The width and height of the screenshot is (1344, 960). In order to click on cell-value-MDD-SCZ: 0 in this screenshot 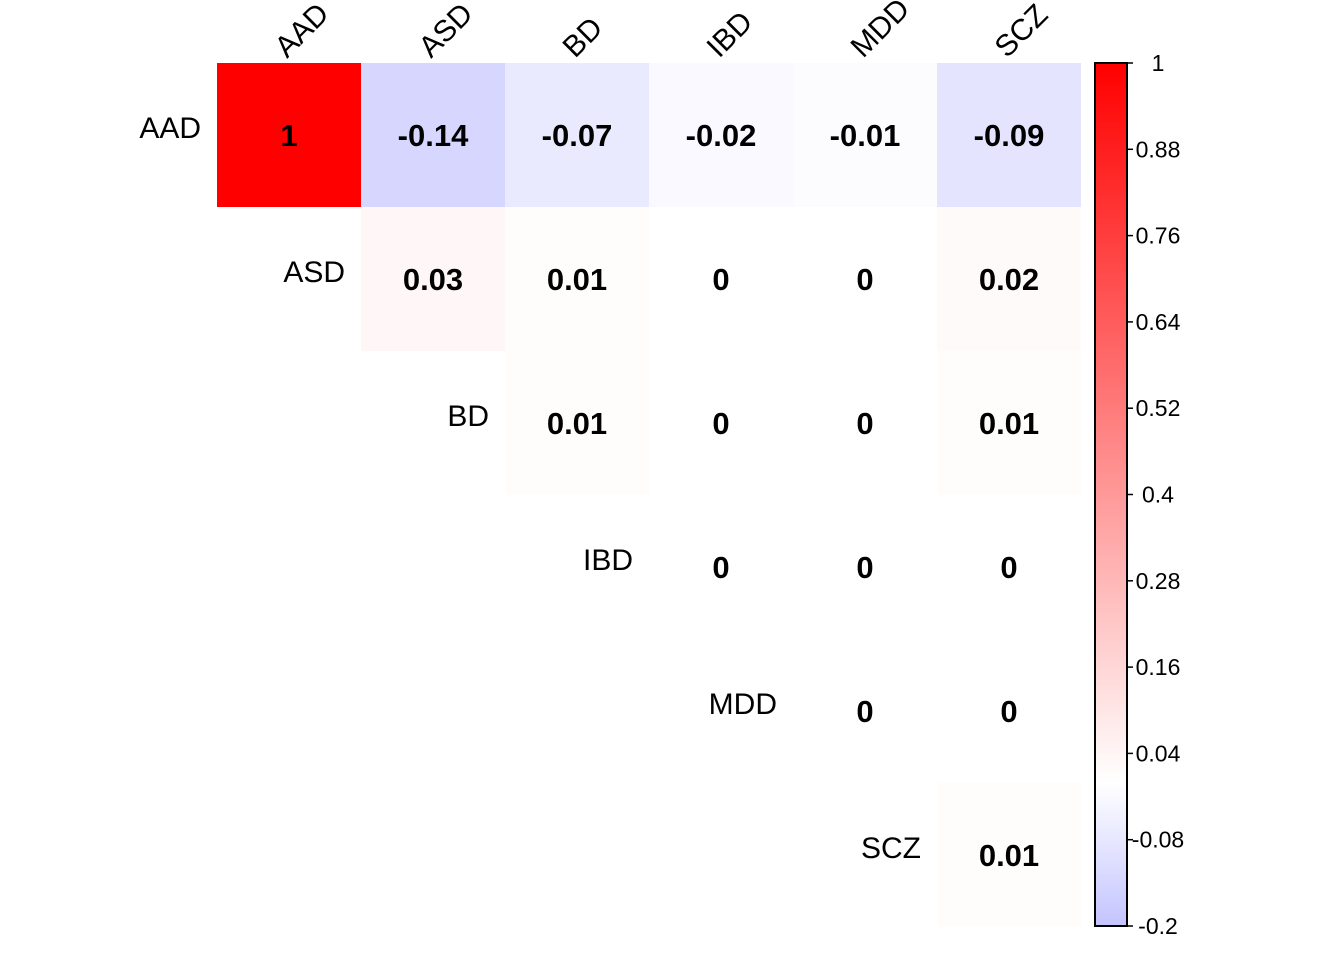, I will do `click(1008, 711)`.